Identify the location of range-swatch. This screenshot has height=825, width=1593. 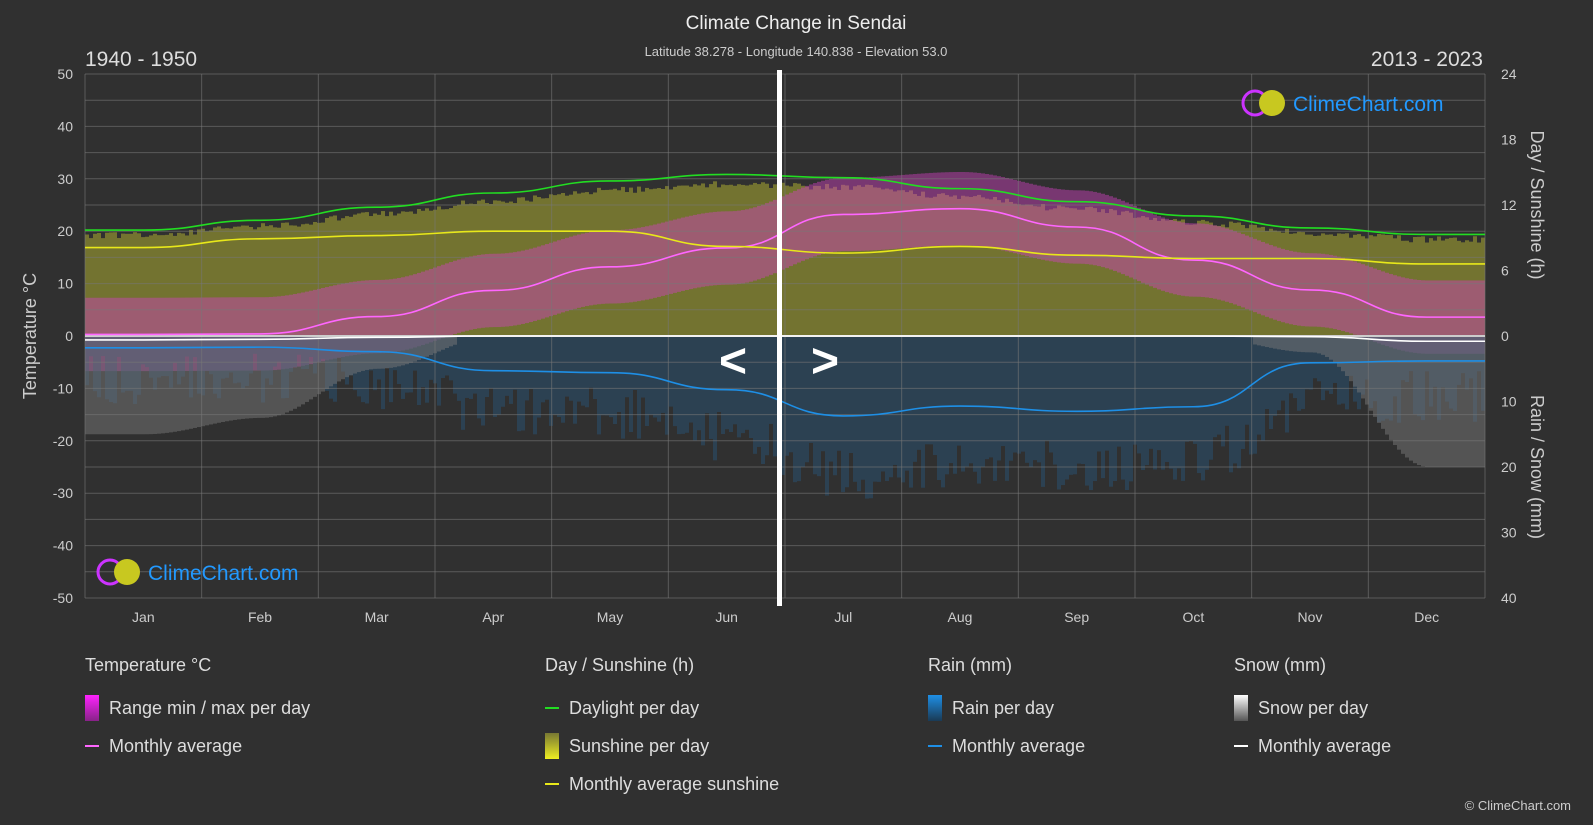
(92, 708).